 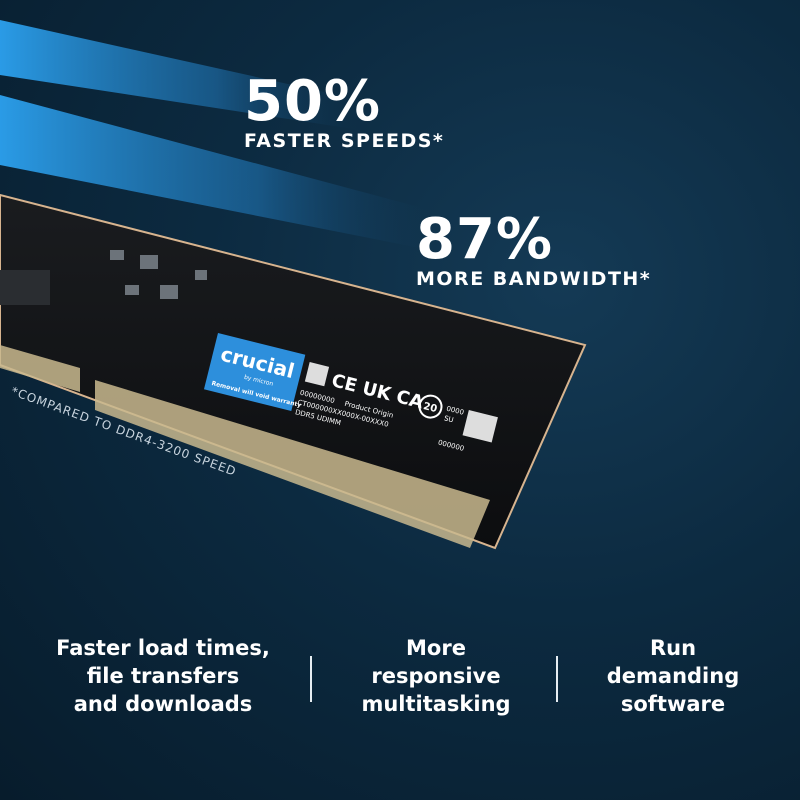 I want to click on chip-components, so click(x=103, y=277).